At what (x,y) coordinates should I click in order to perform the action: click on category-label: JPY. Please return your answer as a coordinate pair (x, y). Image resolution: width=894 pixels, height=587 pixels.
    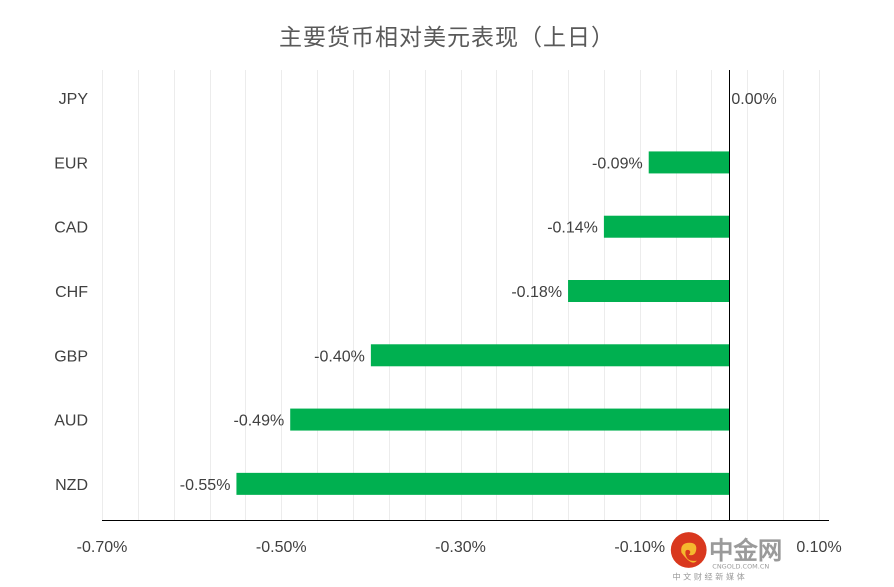
    Looking at the image, I should click on (74, 99).